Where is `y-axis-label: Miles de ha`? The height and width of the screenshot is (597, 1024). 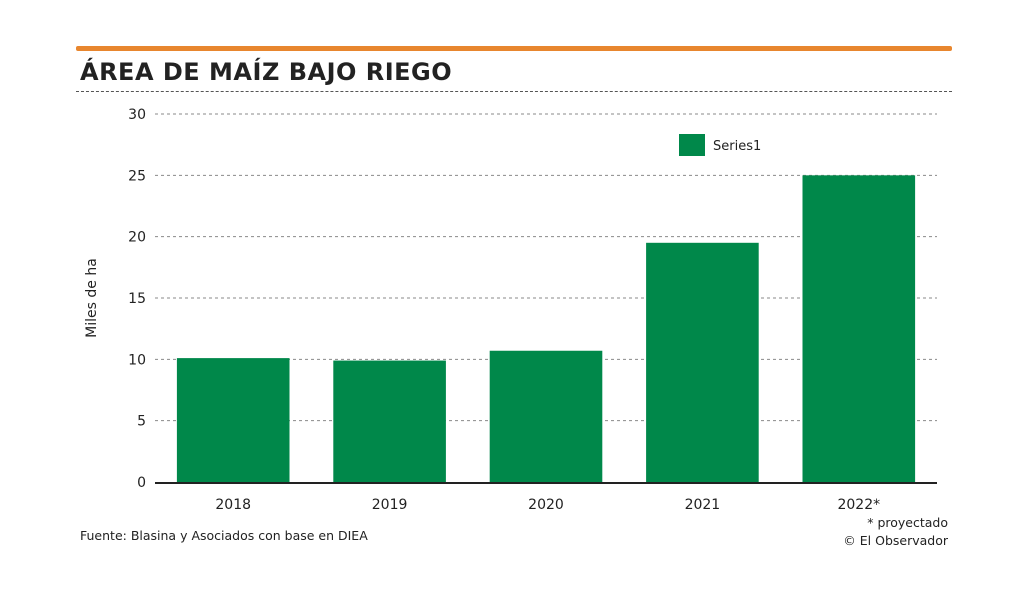
y-axis-label: Miles de ha is located at coordinates (92, 298).